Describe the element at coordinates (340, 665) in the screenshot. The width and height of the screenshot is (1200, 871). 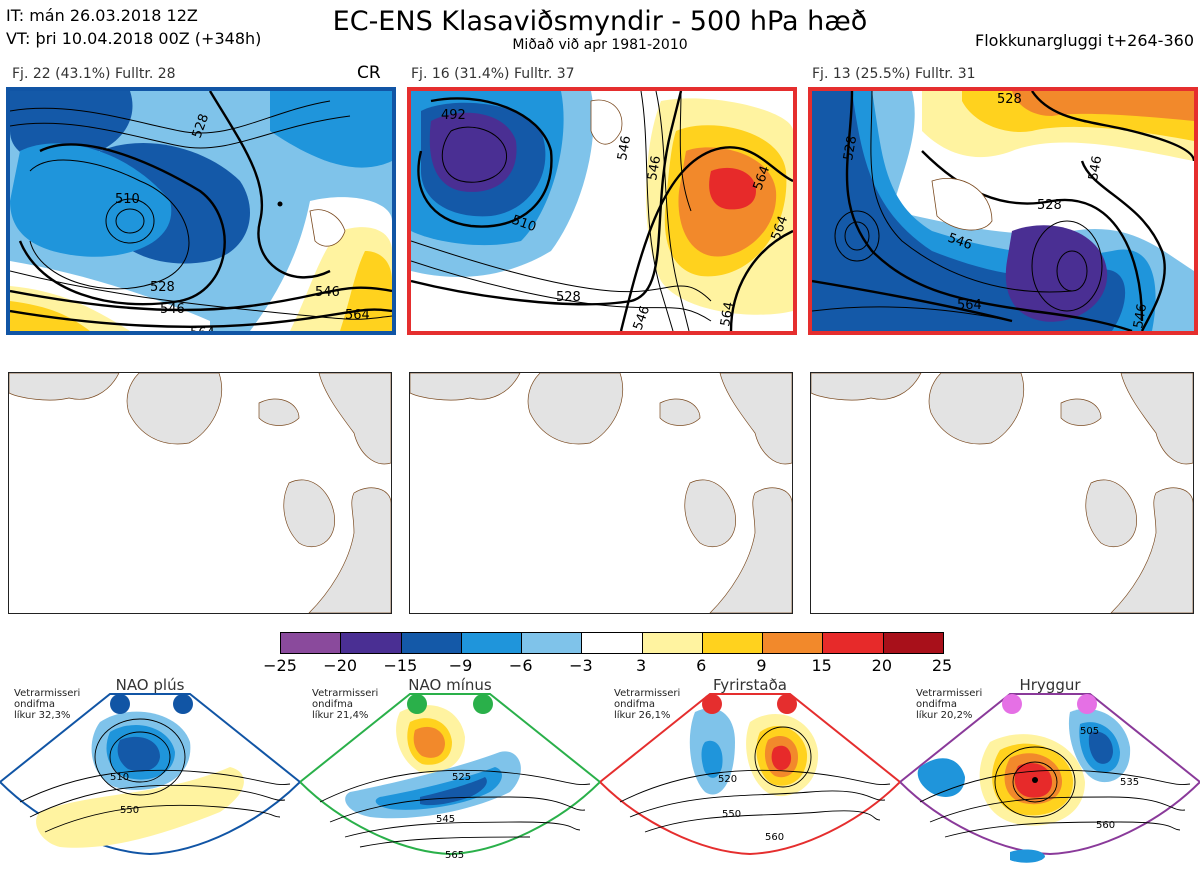
I see `colorbar-tick-label: −20` at that location.